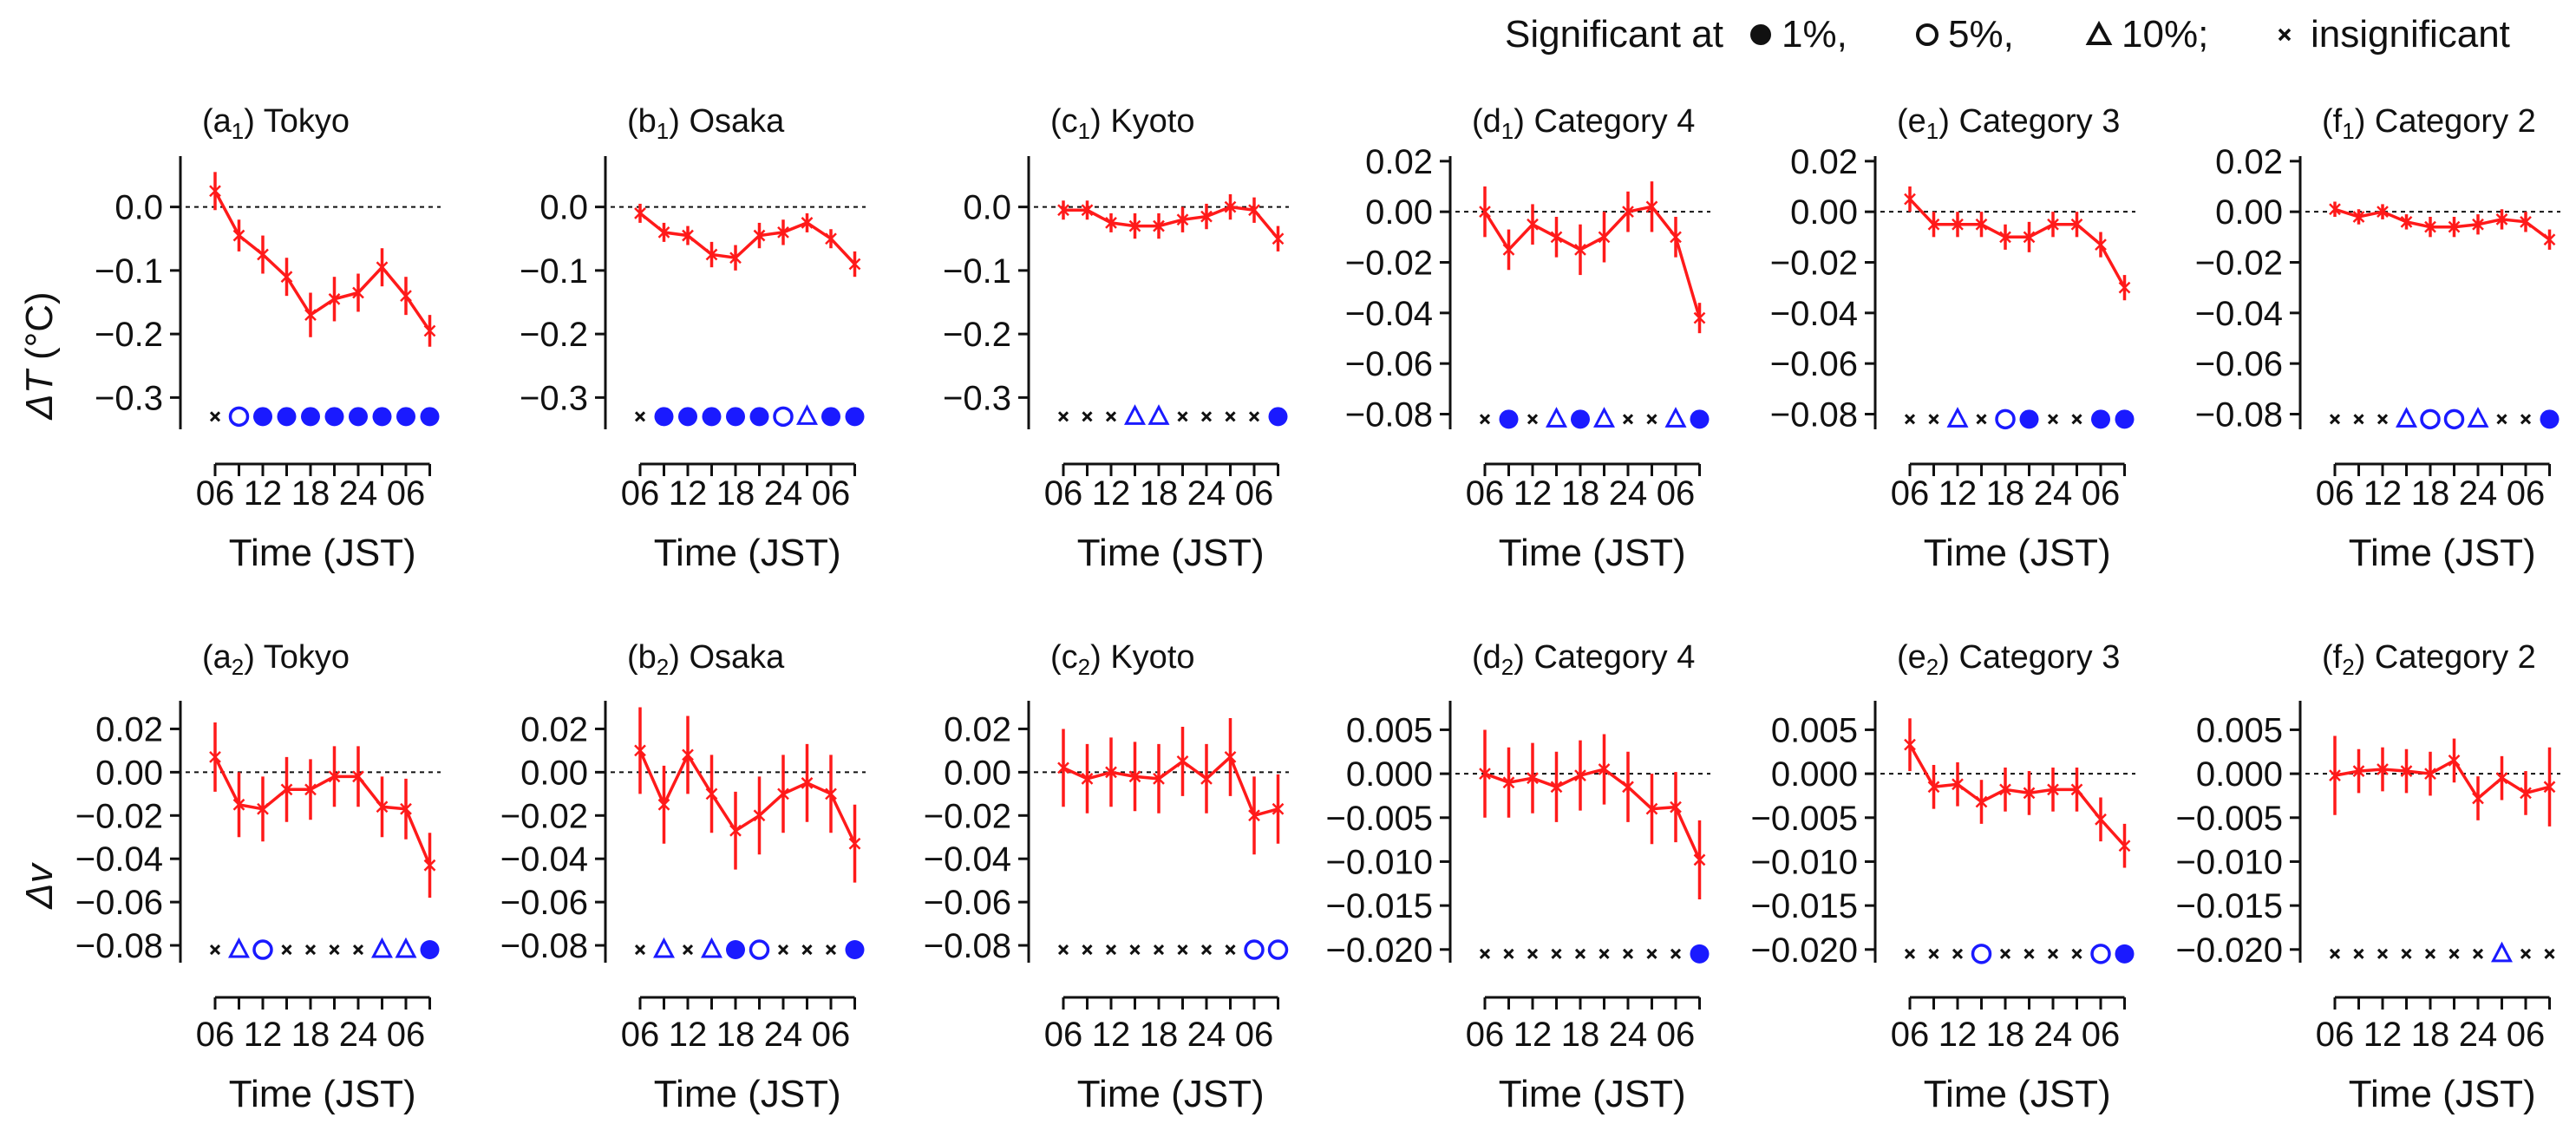  I want to click on x-tick-label-c1: 06, so click(1254, 494).